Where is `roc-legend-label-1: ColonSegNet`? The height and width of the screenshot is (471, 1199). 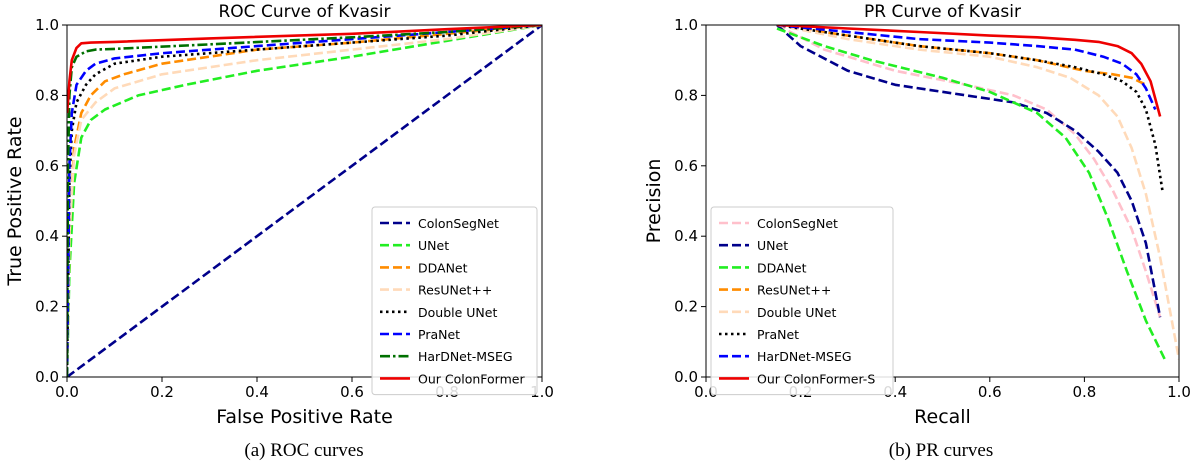
roc-legend-label-1: ColonSegNet is located at coordinates (458, 223).